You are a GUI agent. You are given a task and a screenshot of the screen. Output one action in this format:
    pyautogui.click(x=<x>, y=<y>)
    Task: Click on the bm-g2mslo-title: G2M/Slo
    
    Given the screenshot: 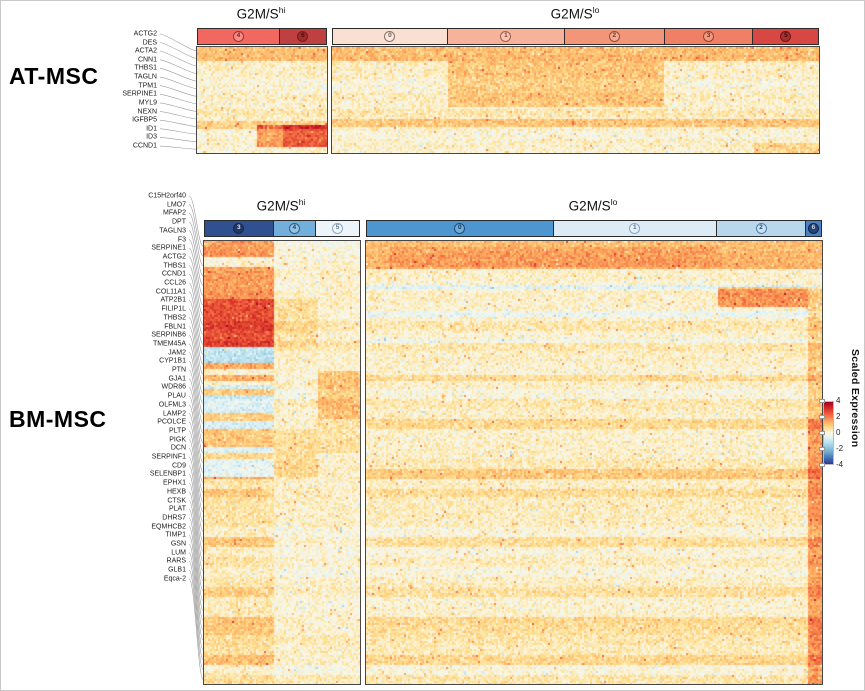 What is the action you would take?
    pyautogui.click(x=593, y=205)
    